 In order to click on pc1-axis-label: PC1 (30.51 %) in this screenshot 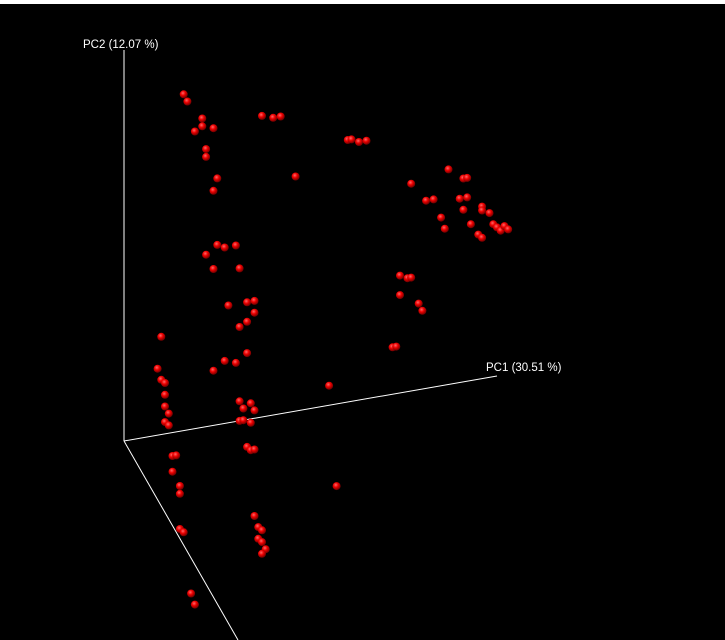, I will do `click(524, 368)`.